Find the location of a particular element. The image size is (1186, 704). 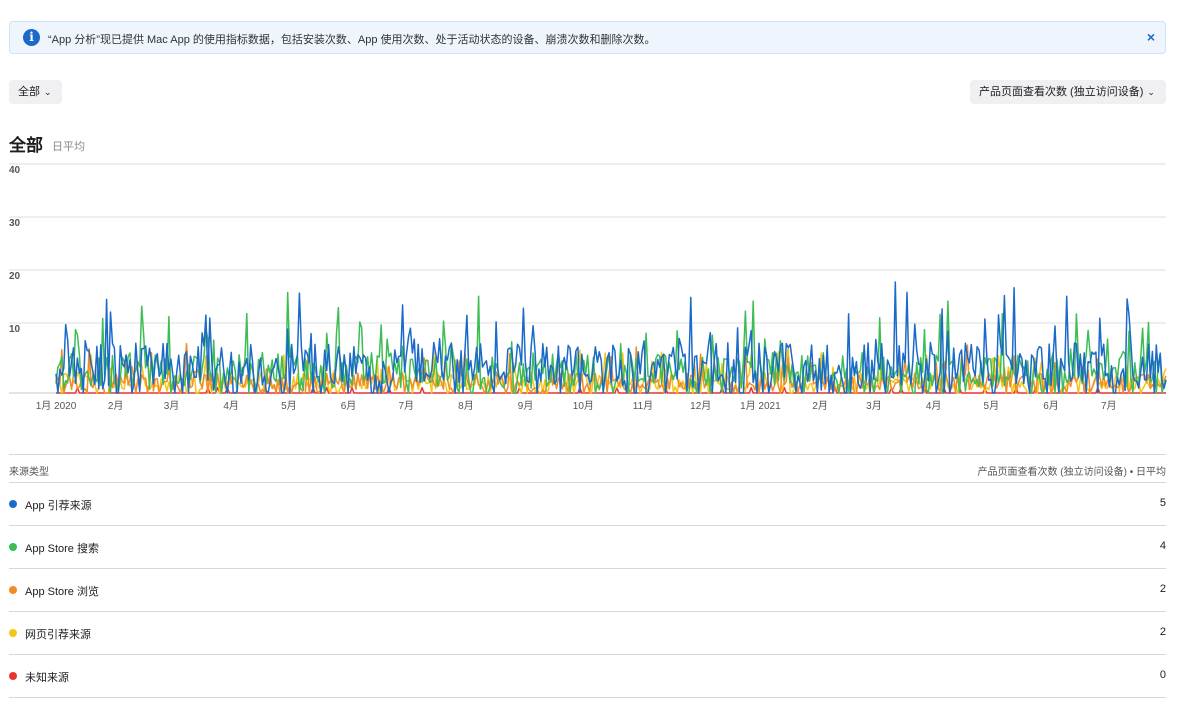

x-tick-label: 1月 2021 is located at coordinates (760, 406).